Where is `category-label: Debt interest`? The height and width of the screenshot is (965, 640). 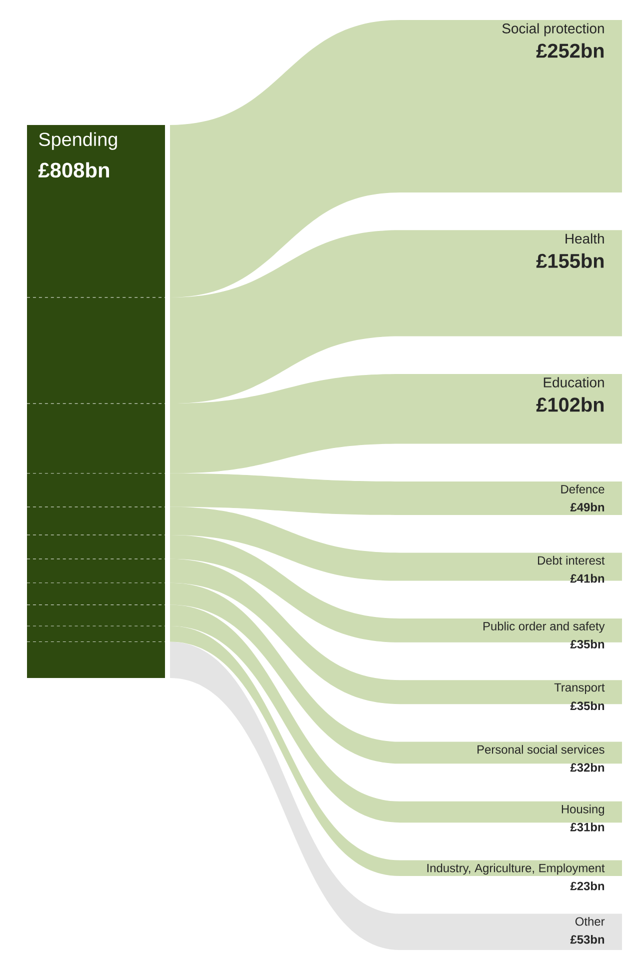 category-label: Debt interest is located at coordinates (571, 560).